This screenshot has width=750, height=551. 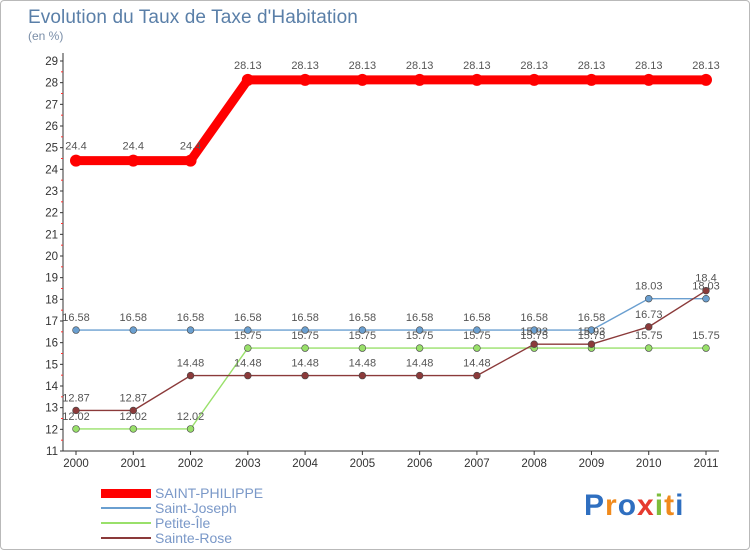 What do you see at coordinates (51, 235) in the screenshot?
I see `y-tick-label: 21` at bounding box center [51, 235].